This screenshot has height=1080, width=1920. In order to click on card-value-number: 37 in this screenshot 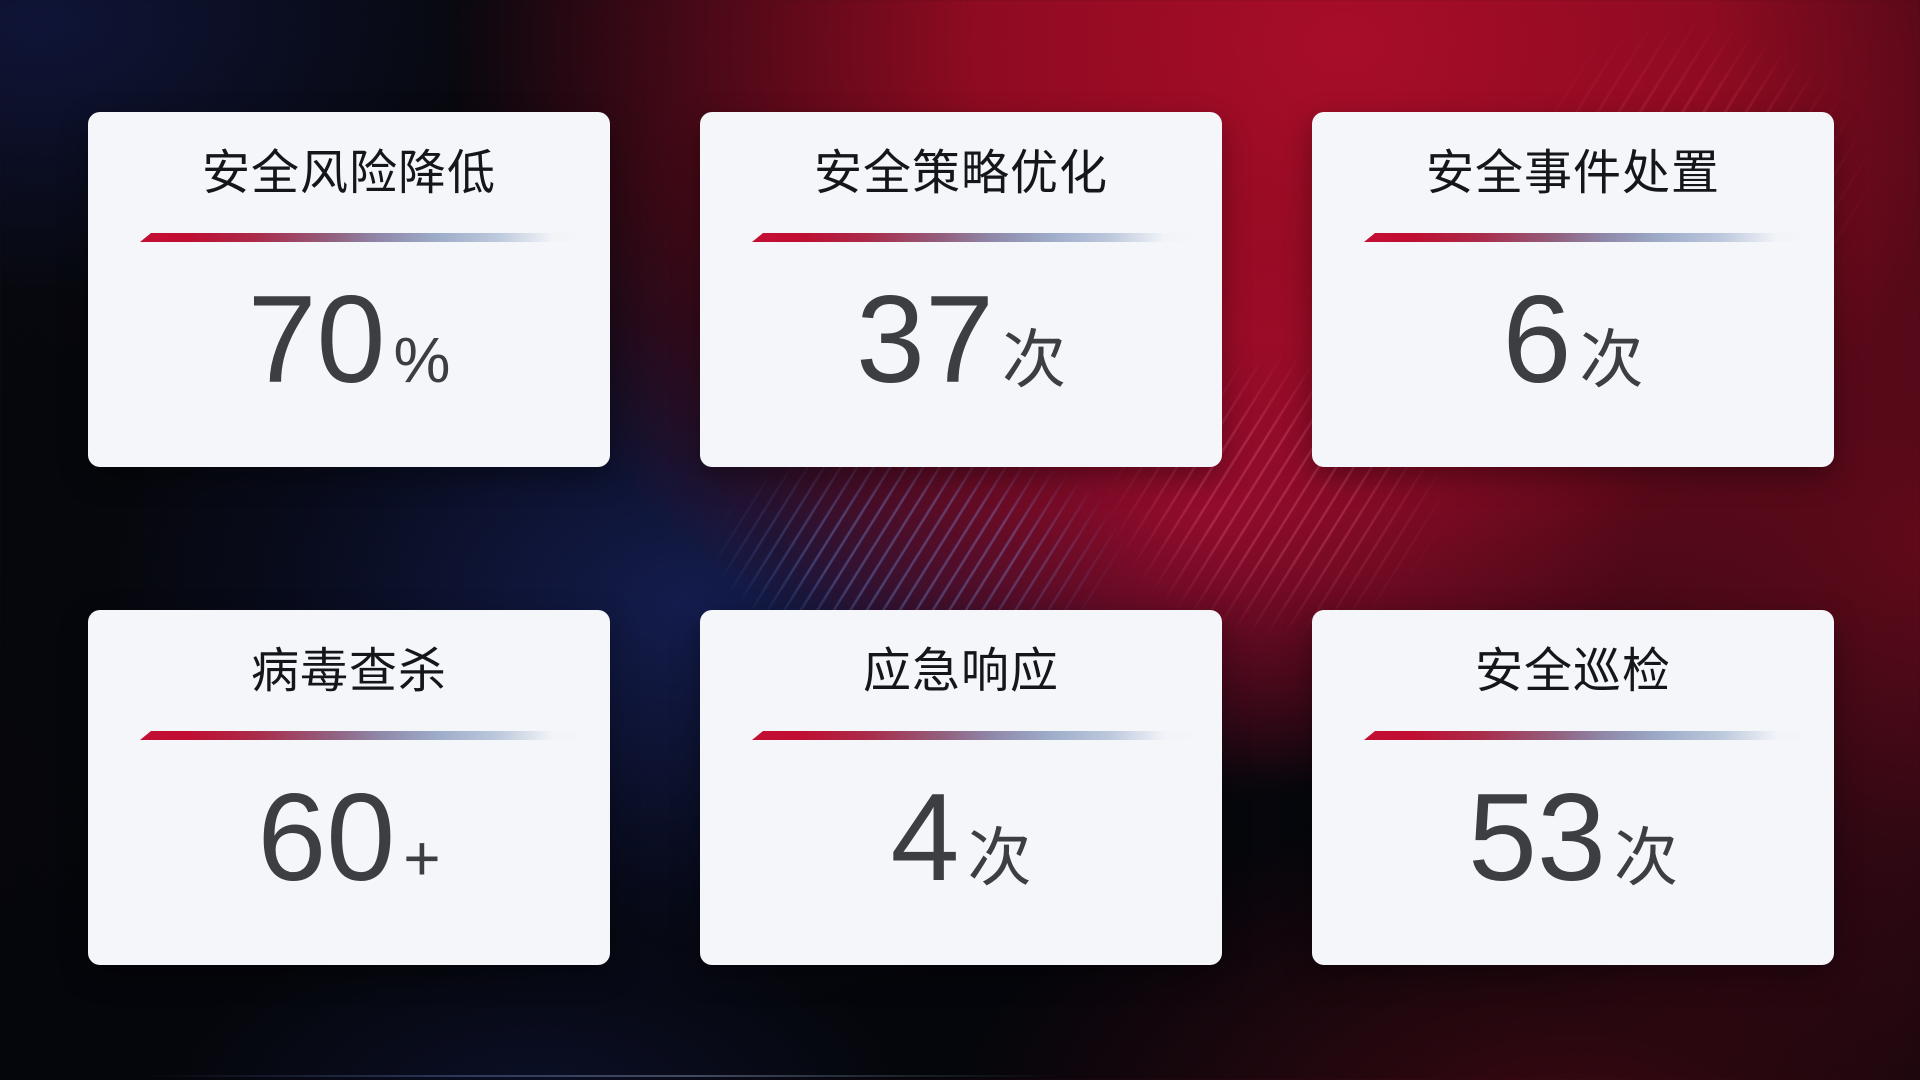, I will do `click(925, 340)`.